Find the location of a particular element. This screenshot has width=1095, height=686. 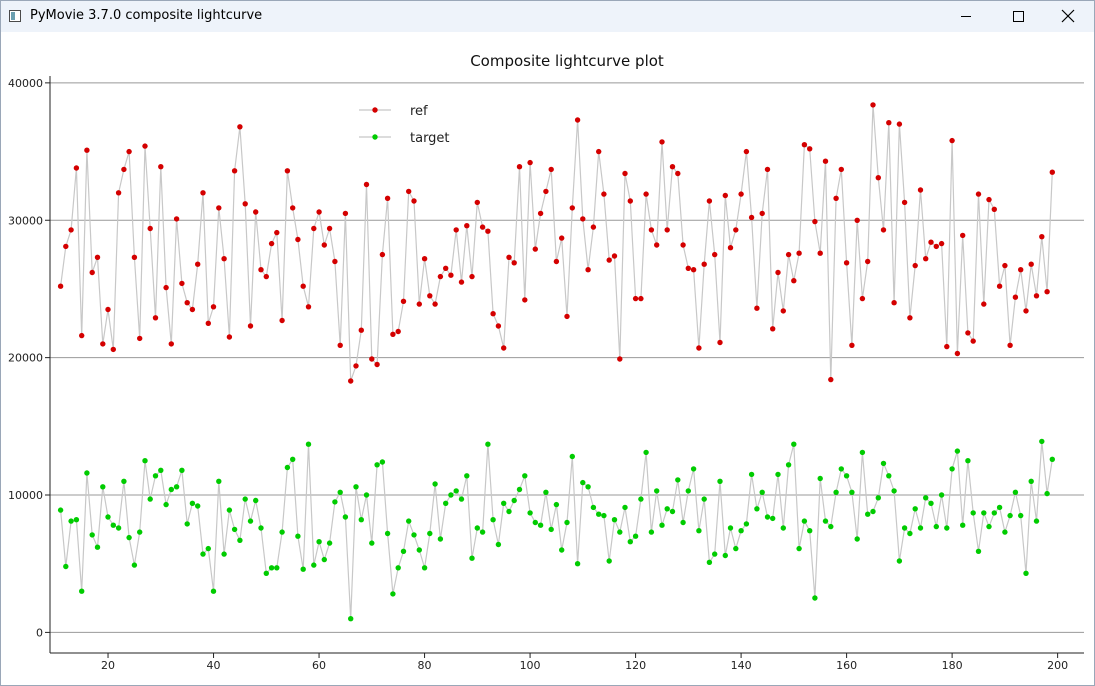

minimize-button is located at coordinates (966, 16).